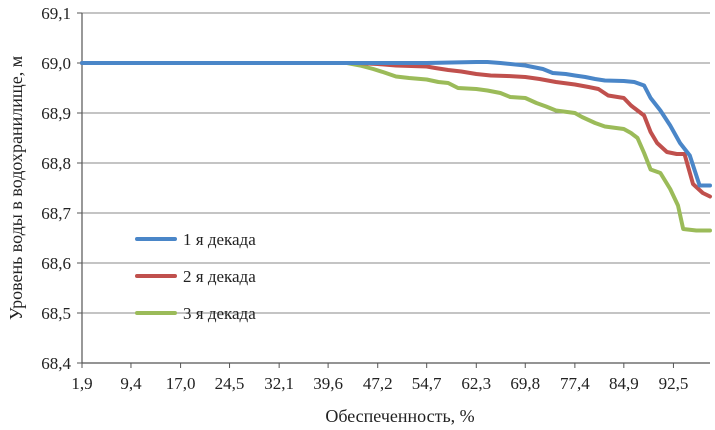  What do you see at coordinates (56, 188) in the screenshot?
I see `y-tick-labels: 68,4 68,5 68,6 68,7 68,8 68,9 69,0 69,1` at bounding box center [56, 188].